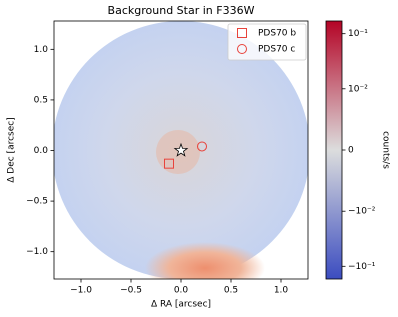  What do you see at coordinates (362, 267) in the screenshot?
I see `colorbar-tick-label: −10⁻¹` at bounding box center [362, 267].